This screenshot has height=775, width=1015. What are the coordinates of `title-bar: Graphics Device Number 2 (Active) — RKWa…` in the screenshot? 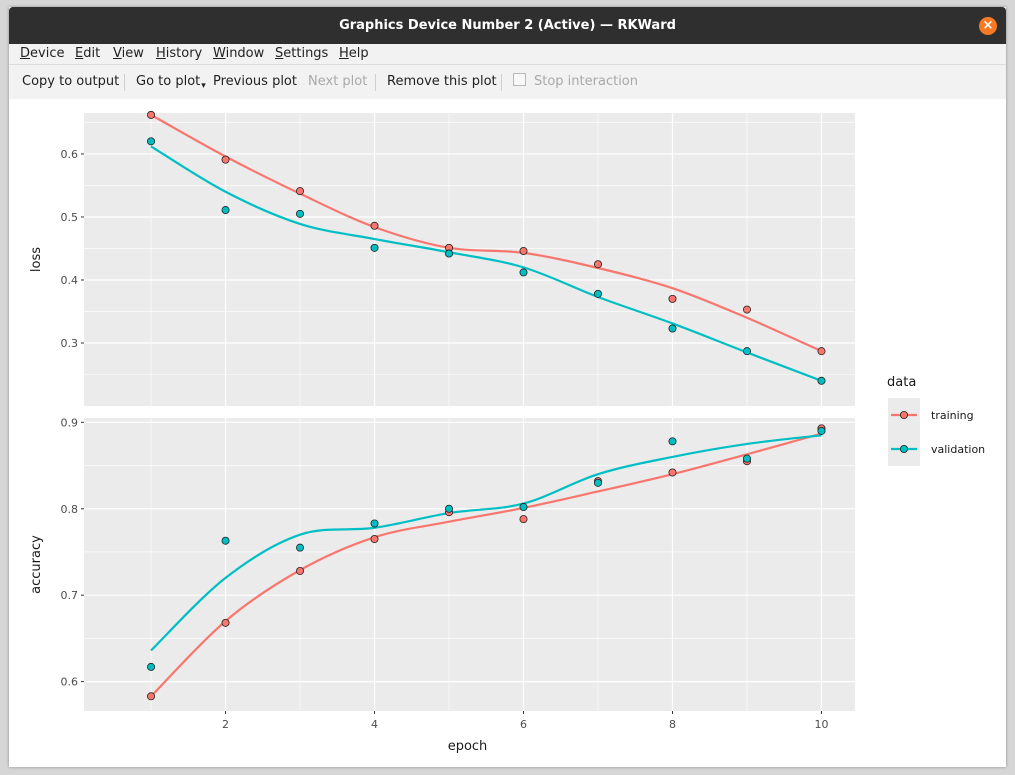 It's located at (507, 25).